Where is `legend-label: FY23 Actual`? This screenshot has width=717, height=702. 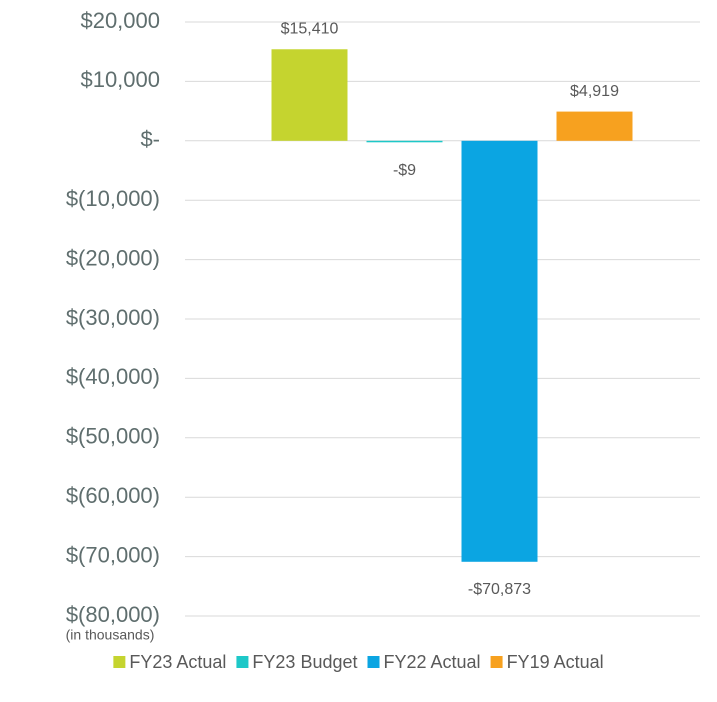 legend-label: FY23 Actual is located at coordinates (177, 662).